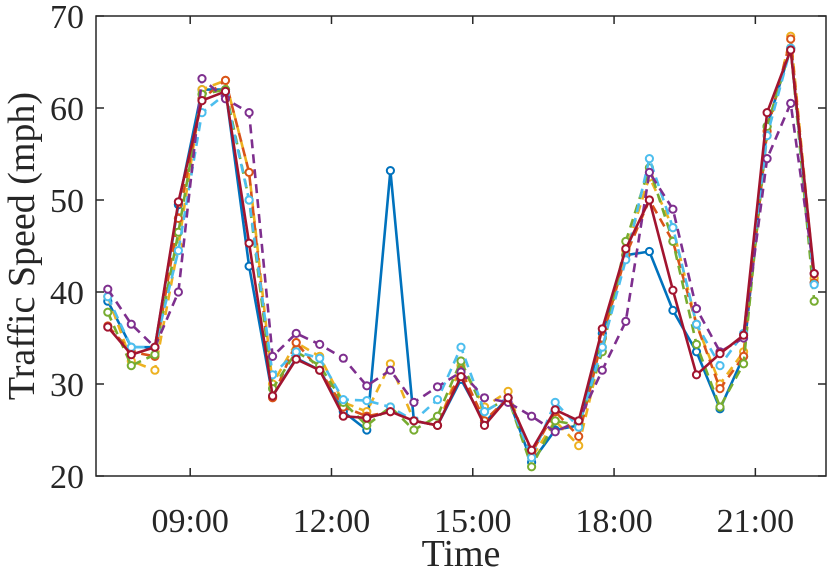 Image resolution: width=830 pixels, height=571 pixels. I want to click on y-tick-label: 50, so click(67, 201).